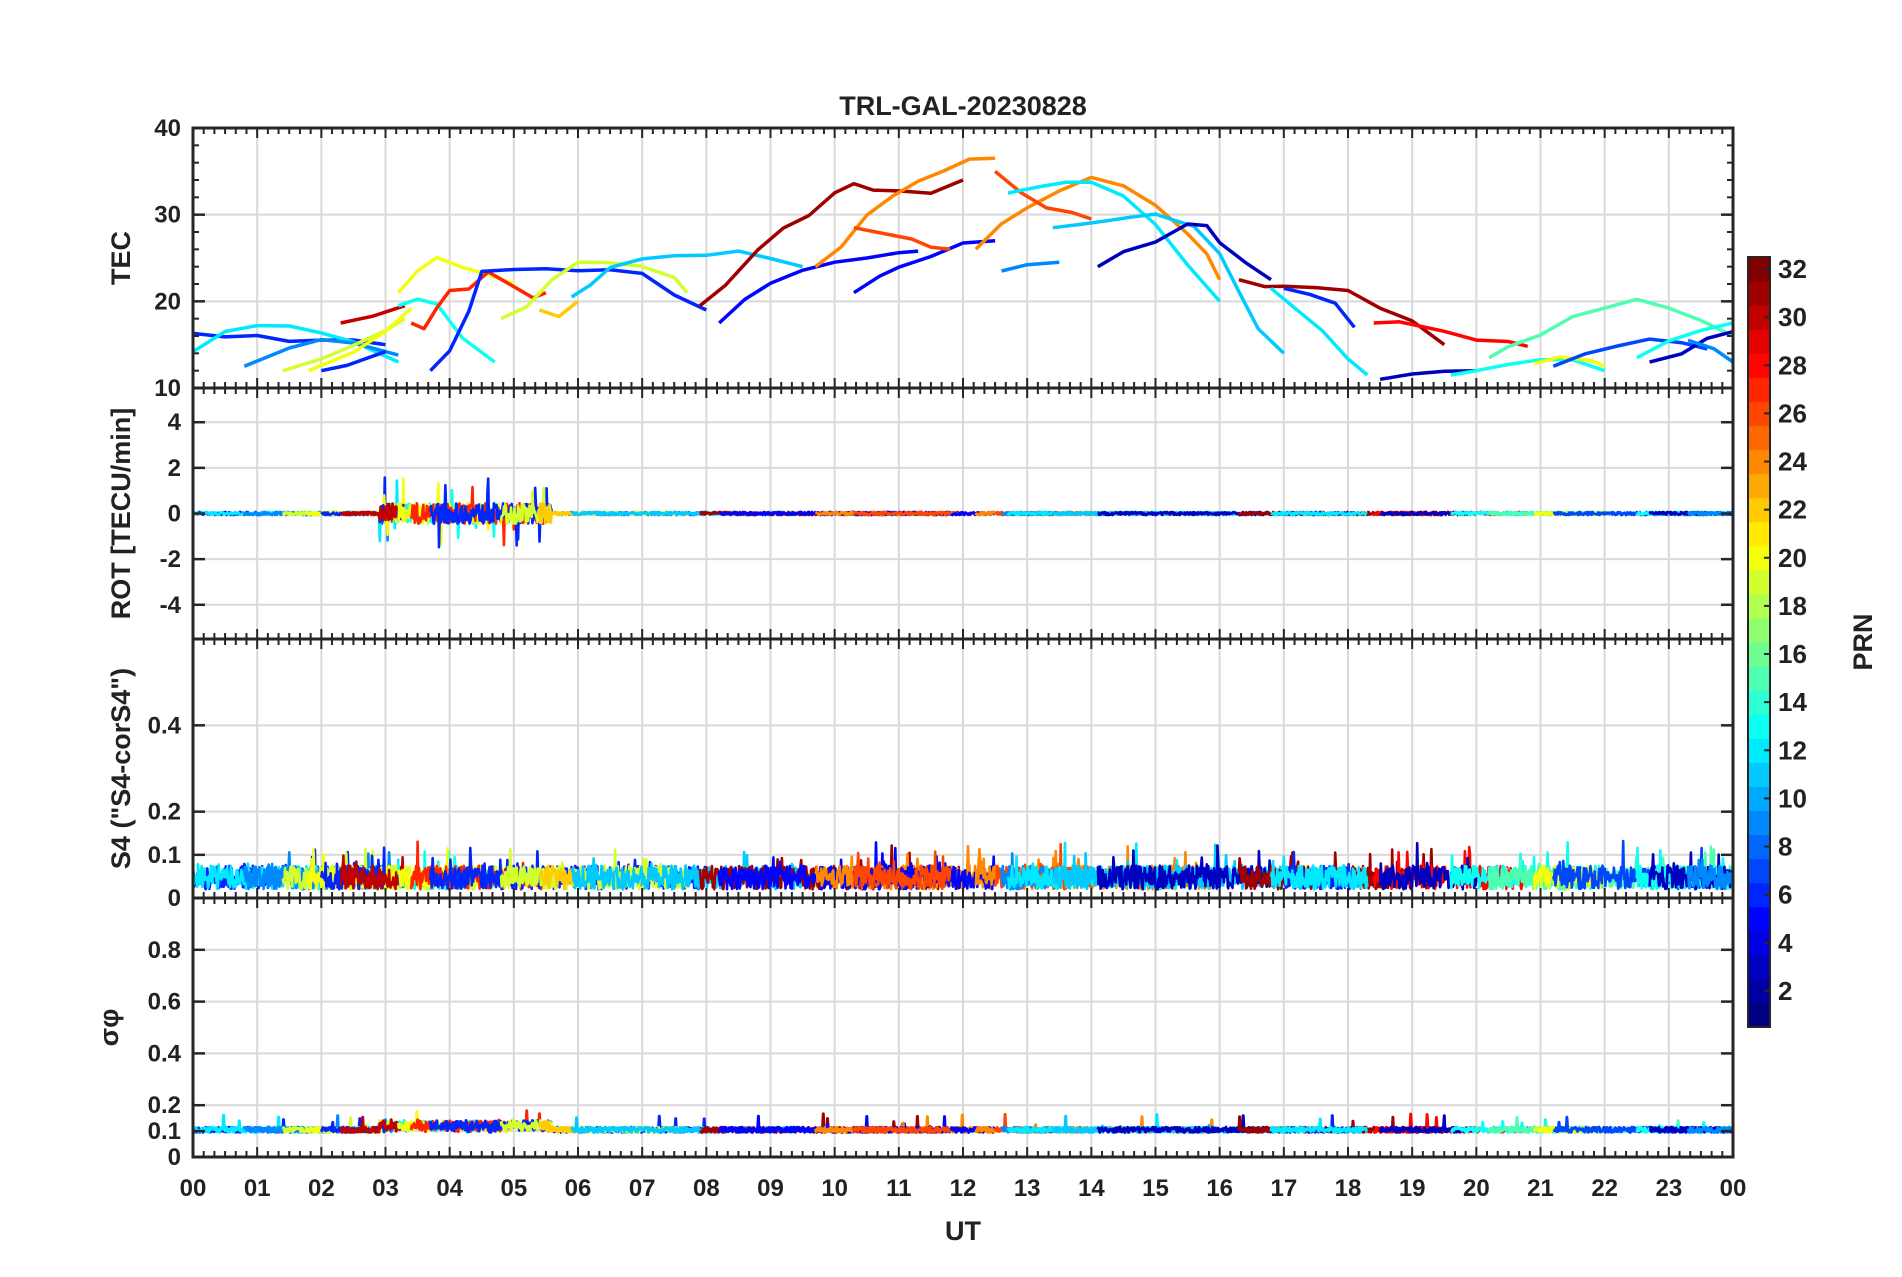  Describe the element at coordinates (1668, 1188) in the screenshot. I see `x-tick-label: 23` at that location.